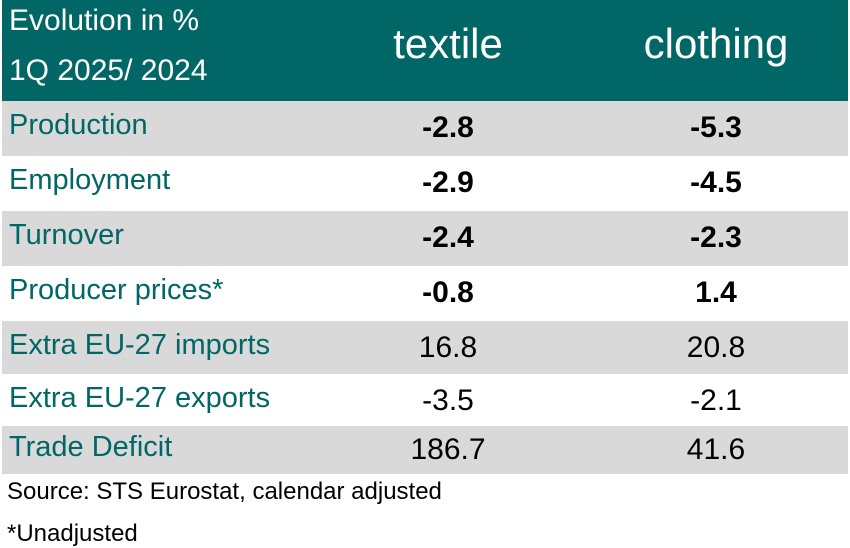 This screenshot has width=850, height=548. I want to click on textile-value: -0.8, so click(448, 292).